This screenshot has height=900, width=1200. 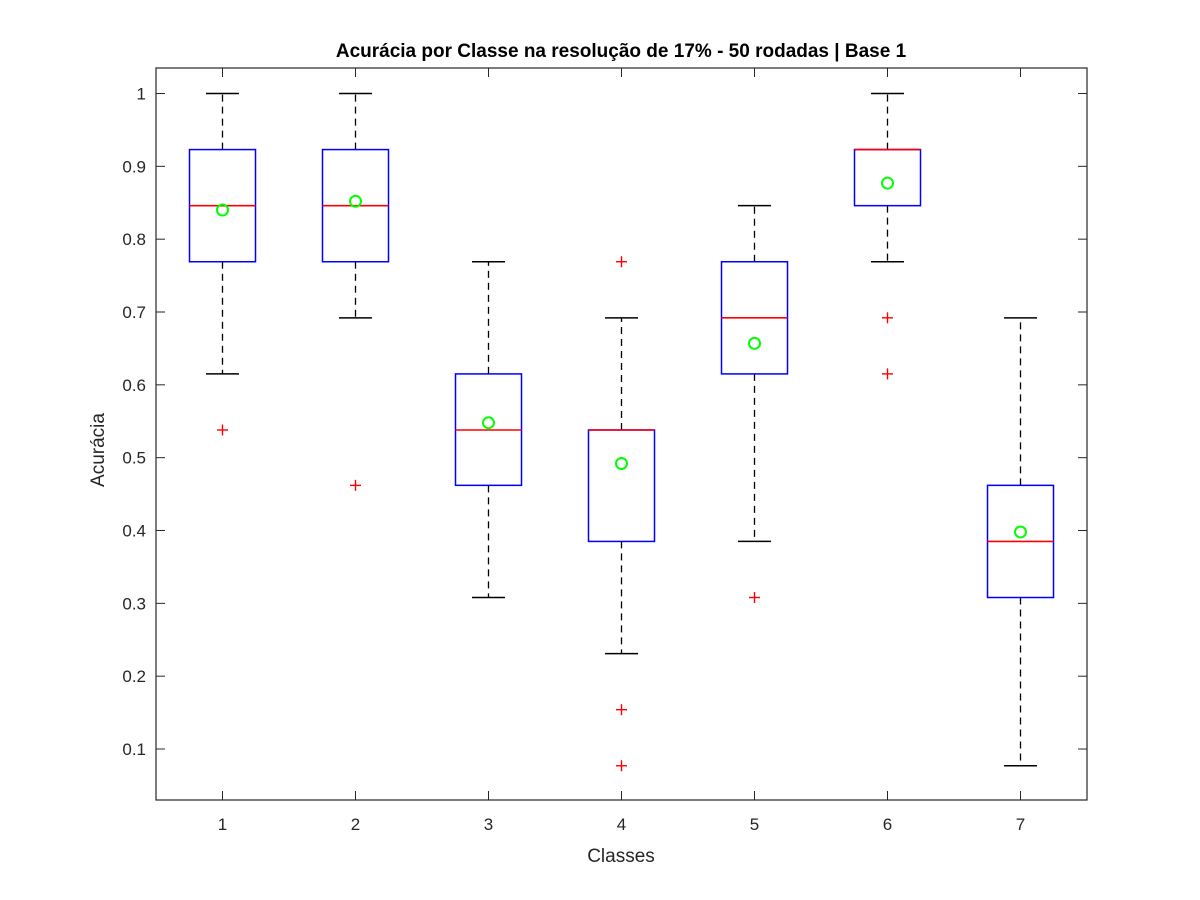 What do you see at coordinates (134, 531) in the screenshot?
I see `y-tick-label: 0.4` at bounding box center [134, 531].